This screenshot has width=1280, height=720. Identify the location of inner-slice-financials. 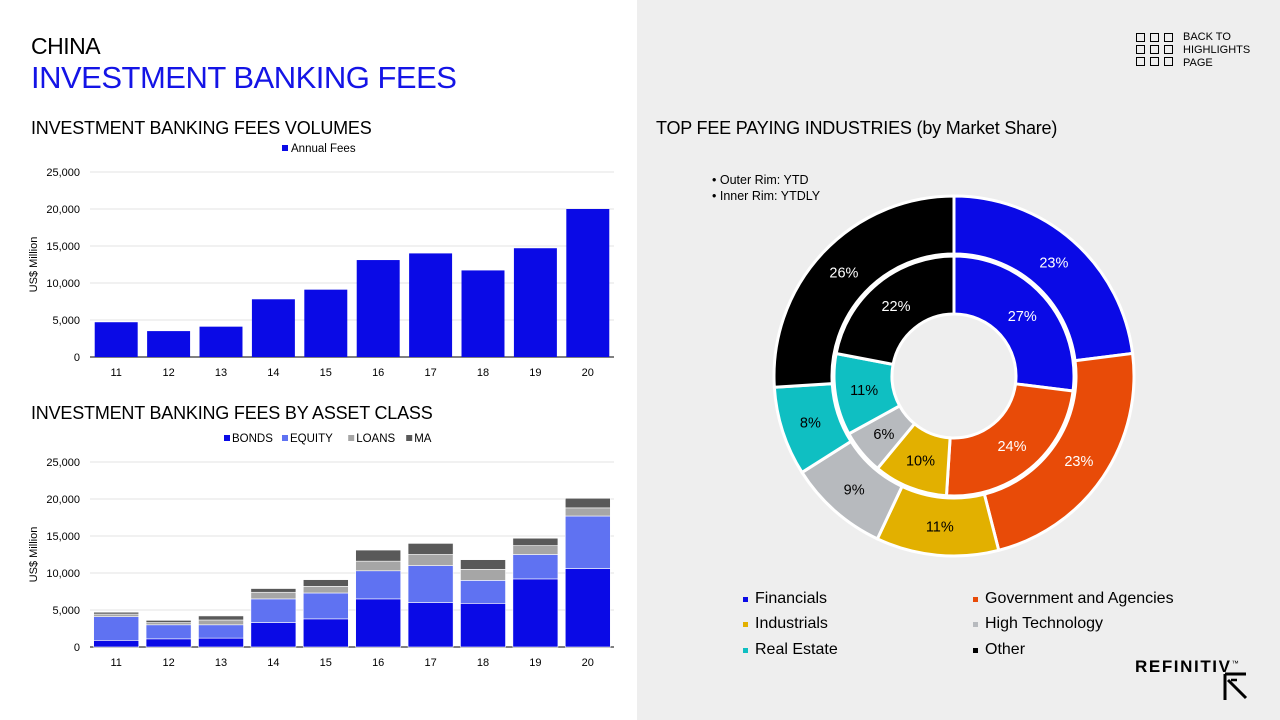
(1014, 323).